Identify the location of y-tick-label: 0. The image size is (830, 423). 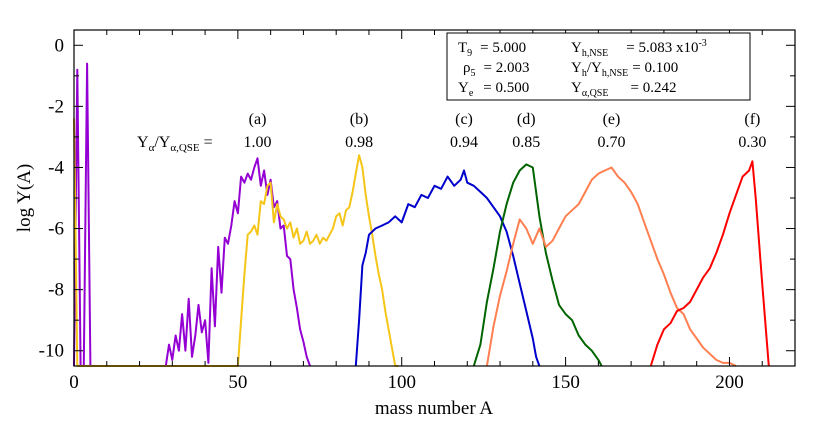
(60, 45).